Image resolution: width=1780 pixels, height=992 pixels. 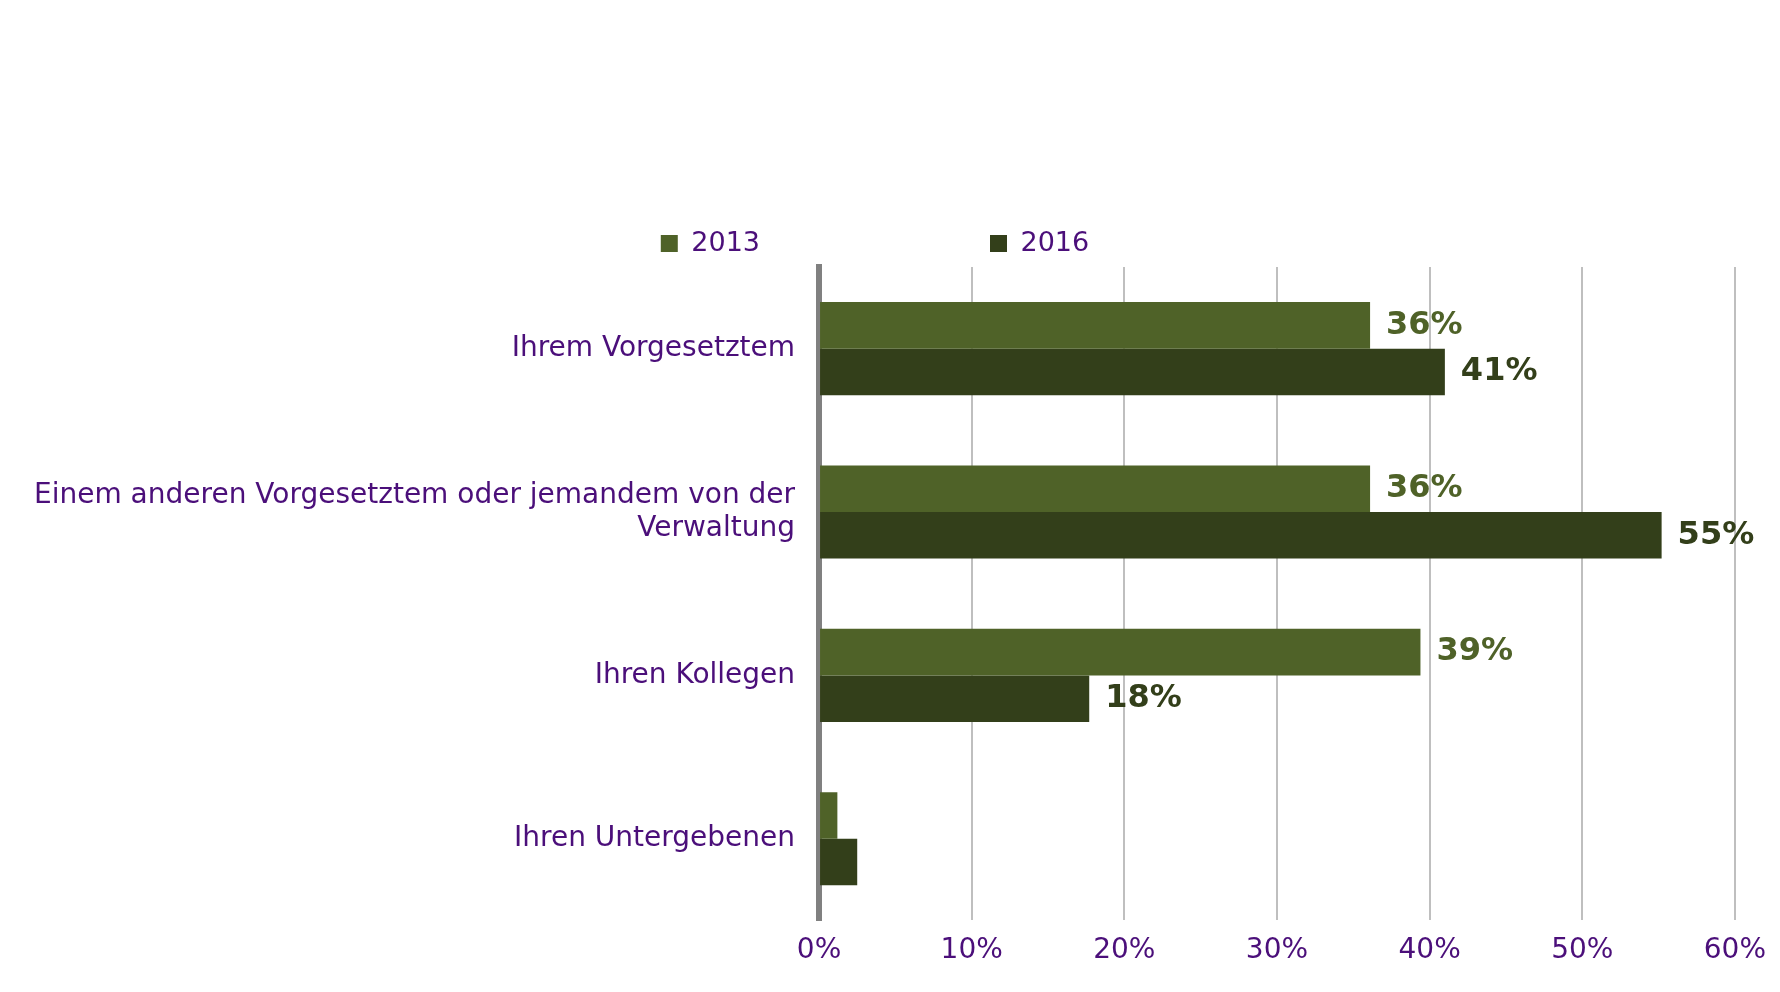 I want to click on legend-label: 2013, so click(x=726, y=241).